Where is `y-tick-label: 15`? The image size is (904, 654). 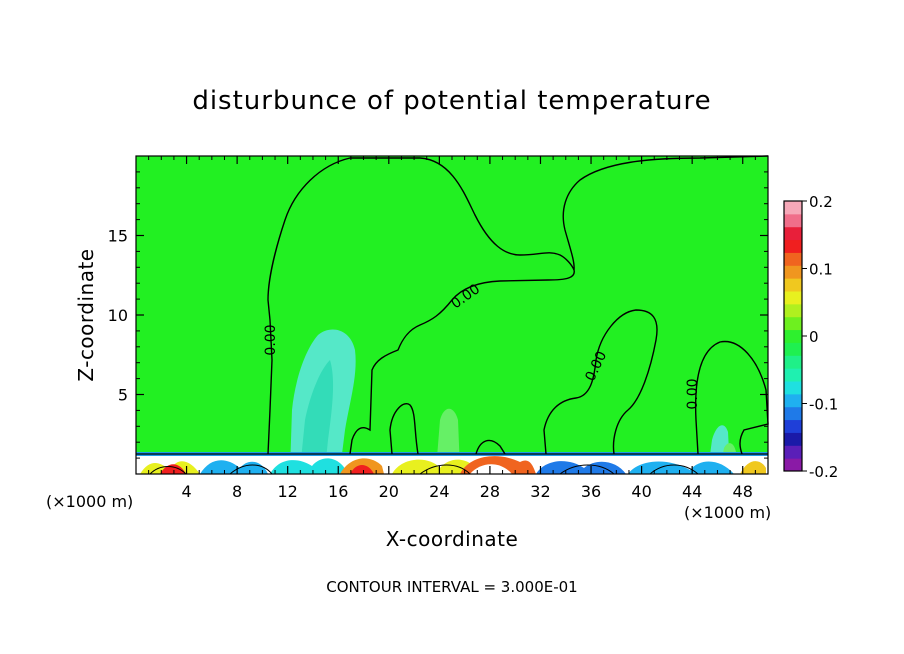
y-tick-label: 15 is located at coordinates (118, 236).